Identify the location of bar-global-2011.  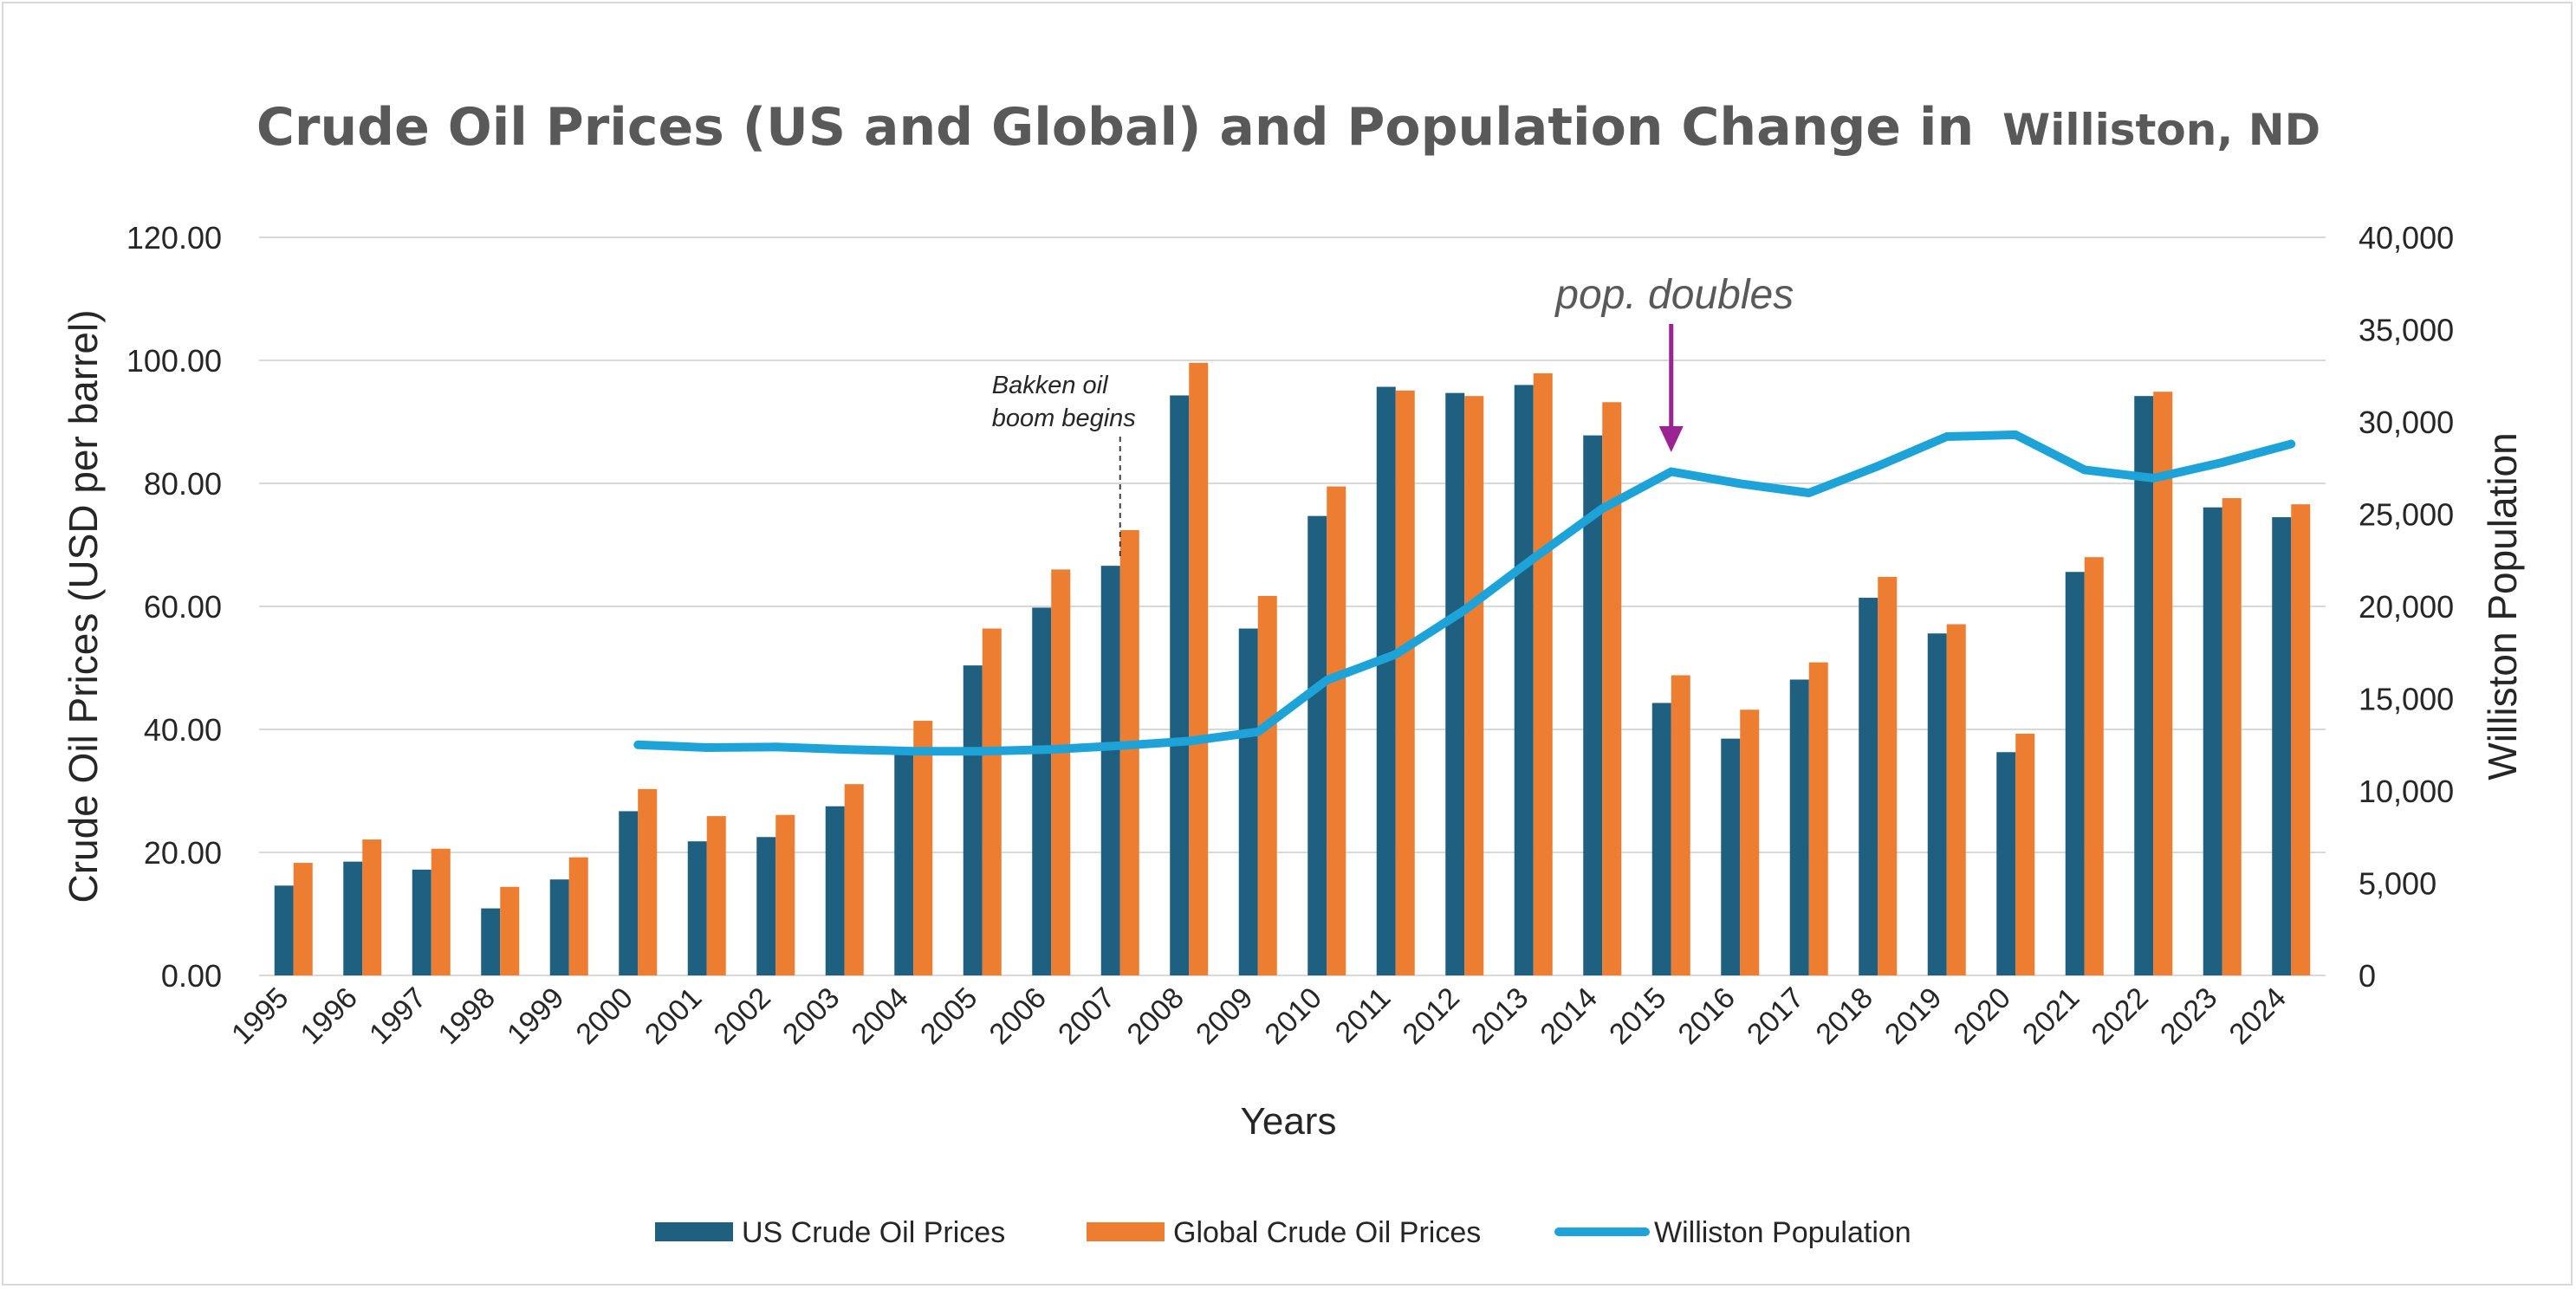
(1405, 682).